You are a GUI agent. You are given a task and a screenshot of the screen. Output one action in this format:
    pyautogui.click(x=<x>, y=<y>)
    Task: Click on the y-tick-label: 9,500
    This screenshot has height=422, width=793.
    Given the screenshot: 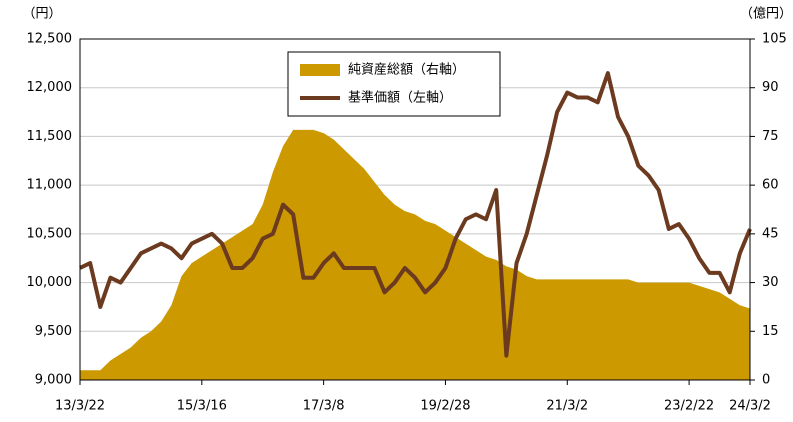 What is the action you would take?
    pyautogui.click(x=53, y=331)
    